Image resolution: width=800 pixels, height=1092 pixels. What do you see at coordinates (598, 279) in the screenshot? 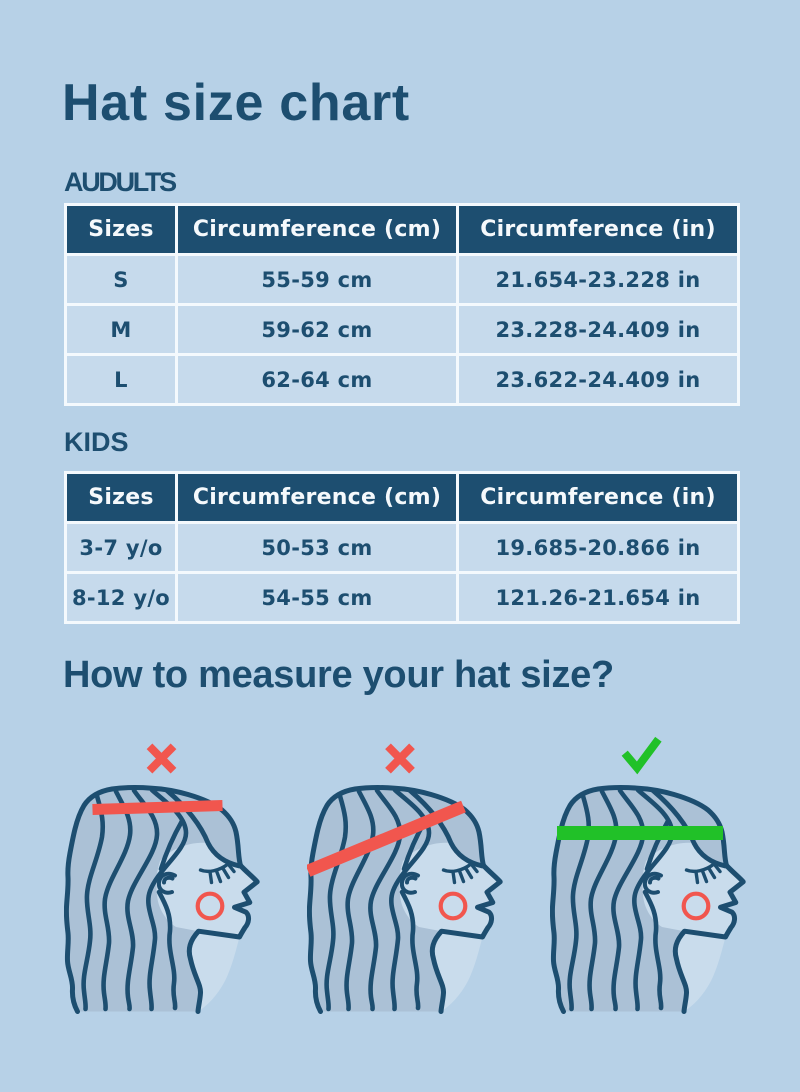
I see `adults-cell-in-s: 21.654-23.228 in` at bounding box center [598, 279].